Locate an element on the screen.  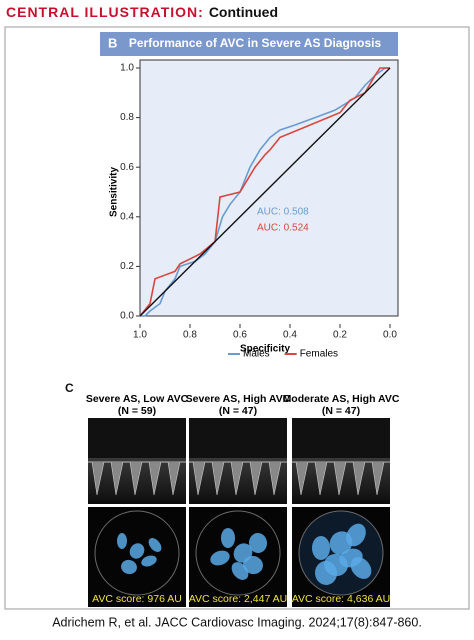
panel-b-header is located at coordinates (249, 44).